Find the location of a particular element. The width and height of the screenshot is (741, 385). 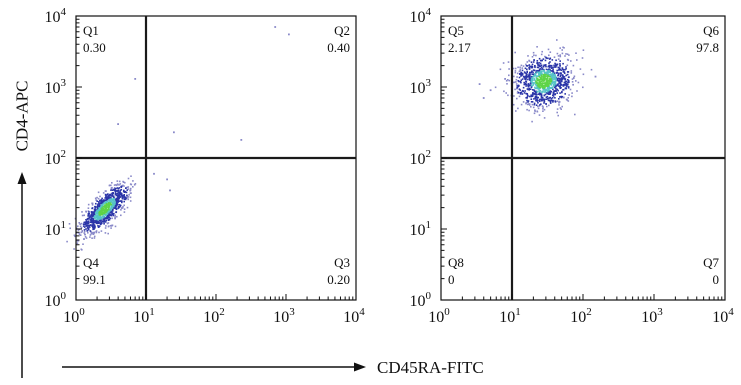

outlier-dot is located at coordinates (135, 79).